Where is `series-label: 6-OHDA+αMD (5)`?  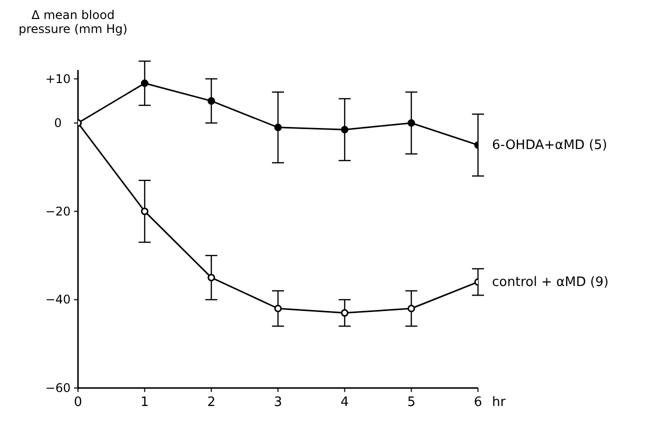 series-label: 6-OHDA+αMD (5) is located at coordinates (550, 146).